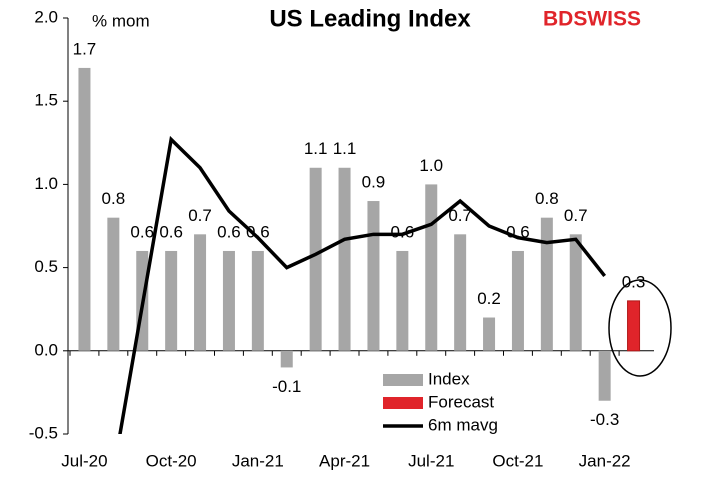  Describe the element at coordinates (344, 460) in the screenshot. I see `x-tick-label: Apr-21` at that location.